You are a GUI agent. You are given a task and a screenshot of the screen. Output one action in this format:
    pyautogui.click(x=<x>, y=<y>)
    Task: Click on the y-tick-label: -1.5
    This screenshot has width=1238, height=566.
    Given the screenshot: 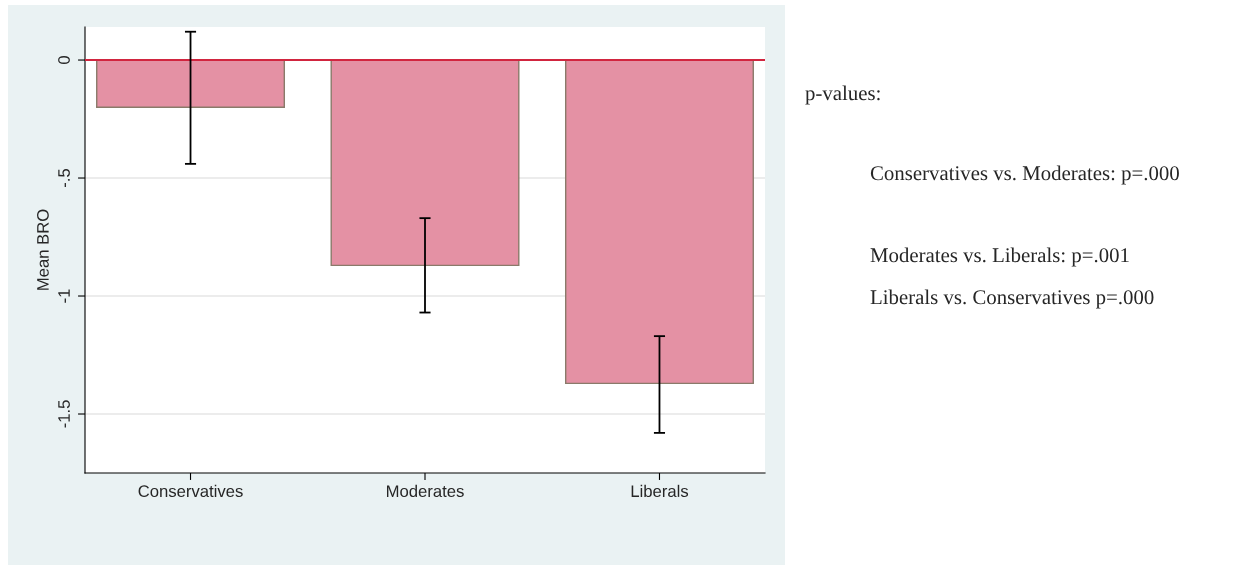 What is the action you would take?
    pyautogui.click(x=64, y=414)
    